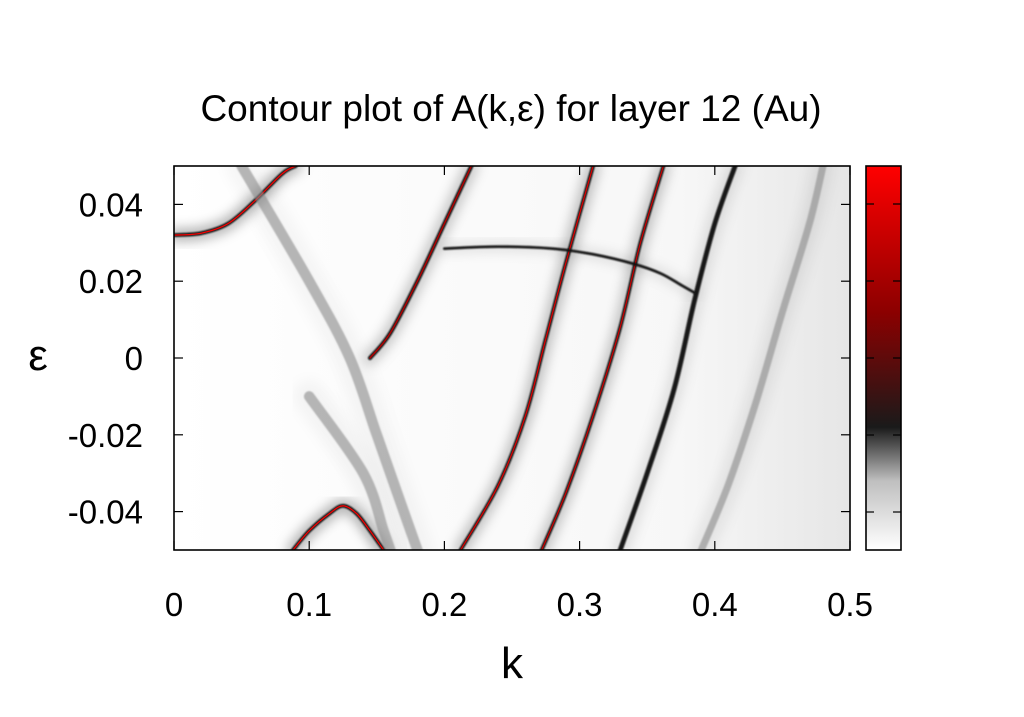  Describe the element at coordinates (715, 604) in the screenshot. I see `x-tick-label: 0.4` at that location.